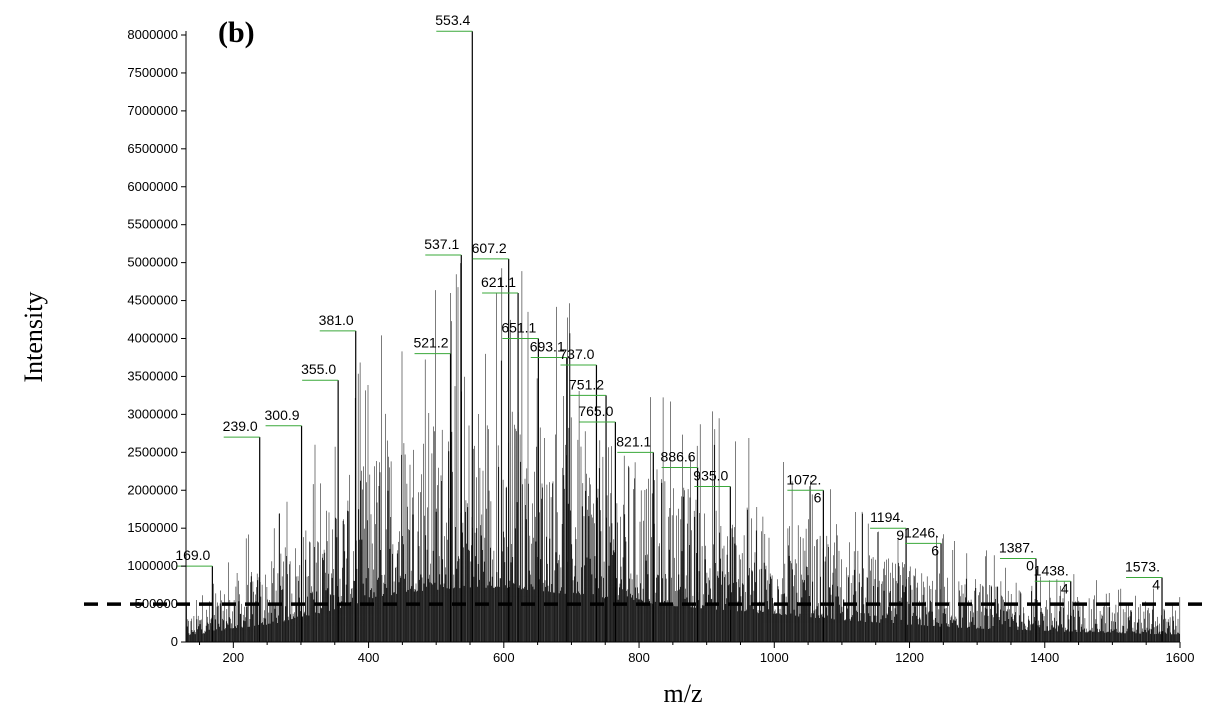 The image size is (1207, 713). I want to click on y-axis-title: Intensity, so click(33, 337).